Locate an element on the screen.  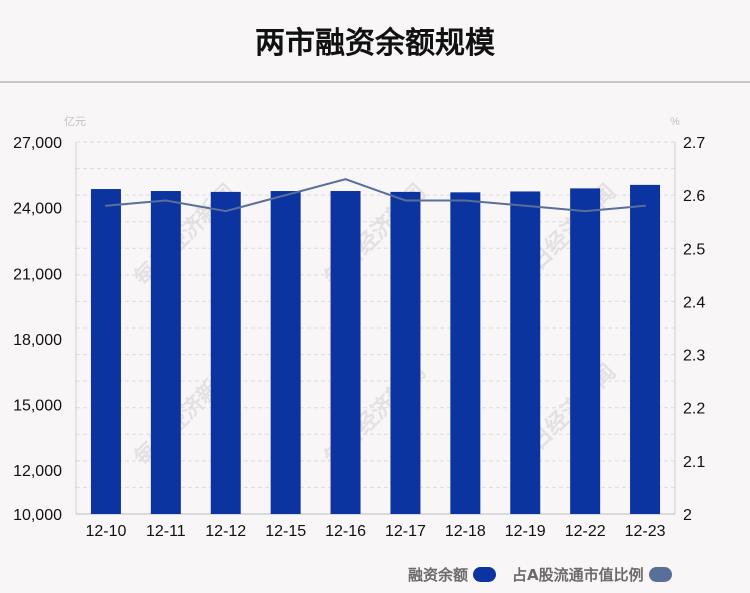
x-tick-label: 12-16 is located at coordinates (345, 531).